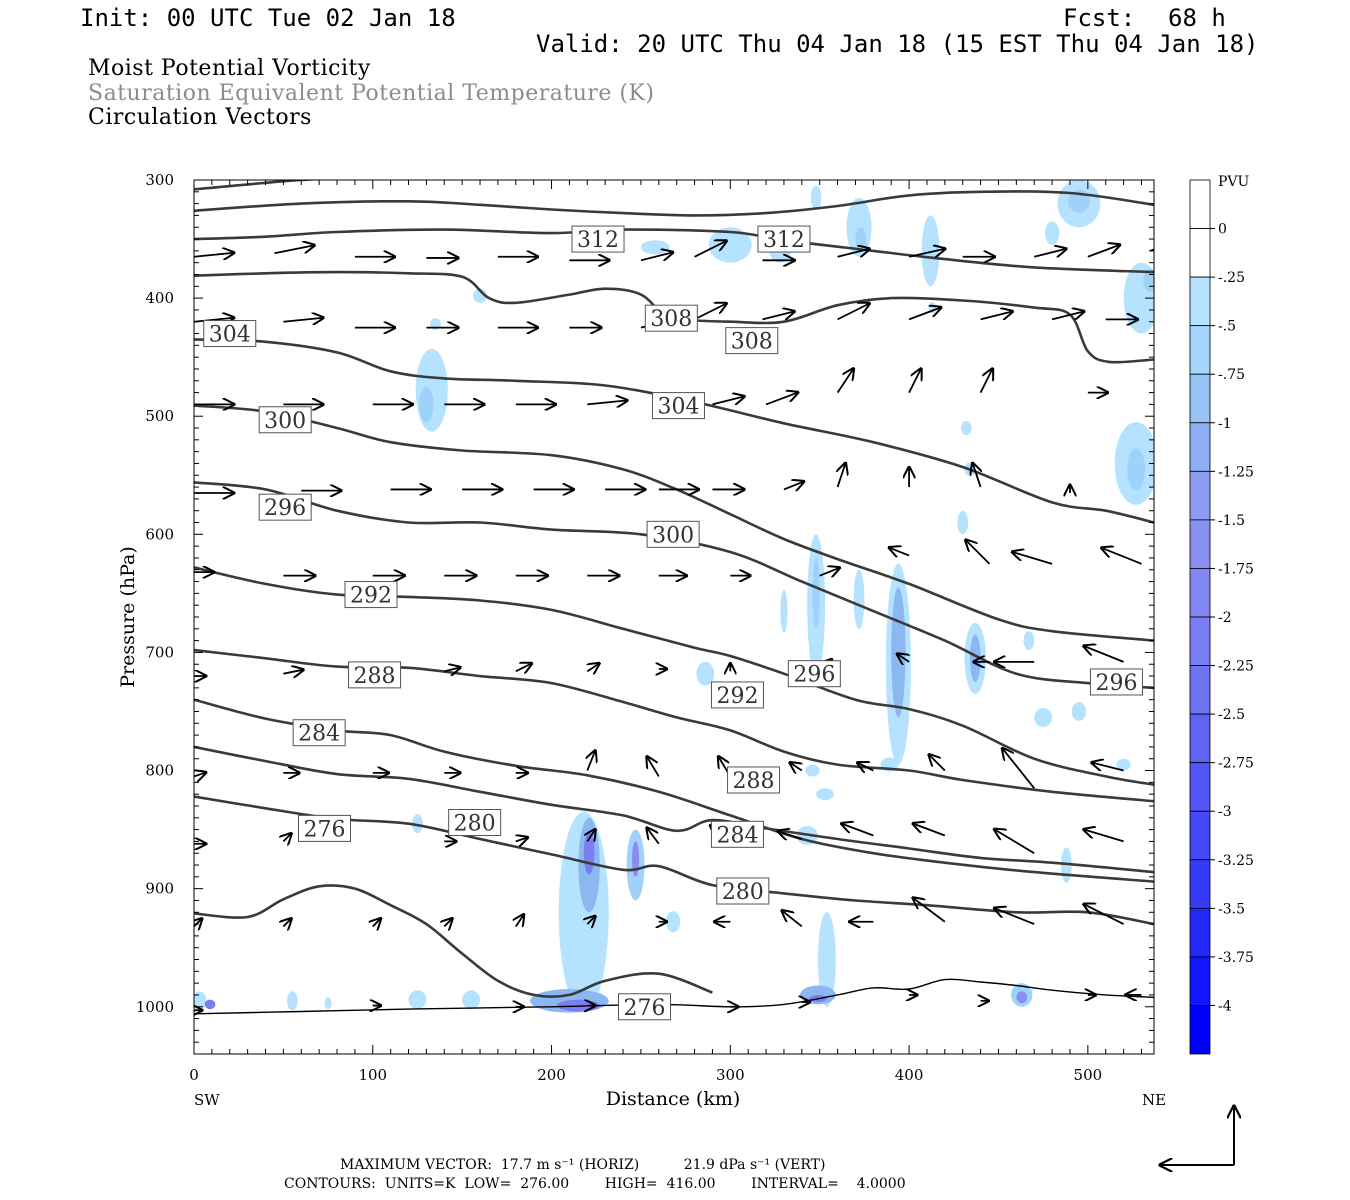 The height and width of the screenshot is (1200, 1350). Describe the element at coordinates (1231, 521) in the screenshot. I see `colorbar-label: -1.5` at that location.